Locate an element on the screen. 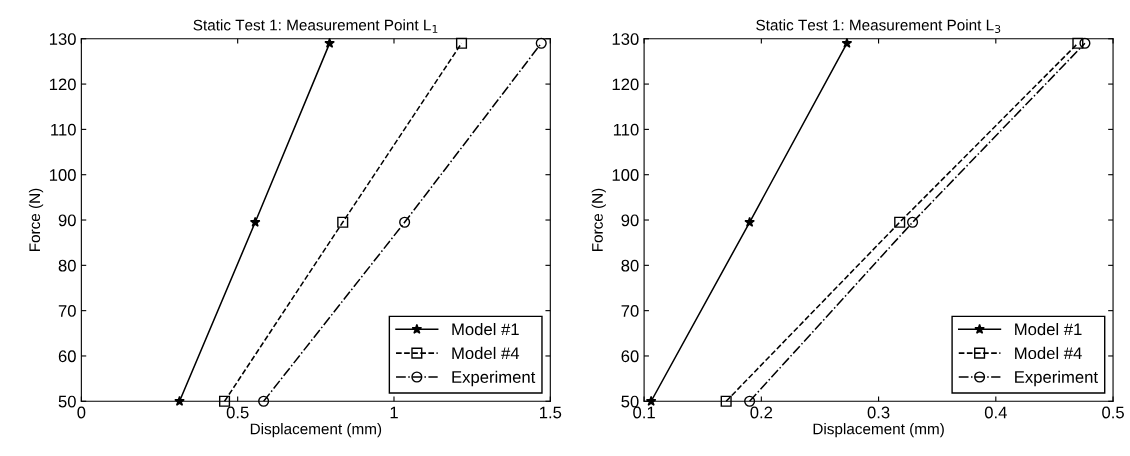 This screenshot has height=456, width=1130. chart-title: Static Test 1: Measurement Point L$_{3}$ is located at coordinates (878, 26).